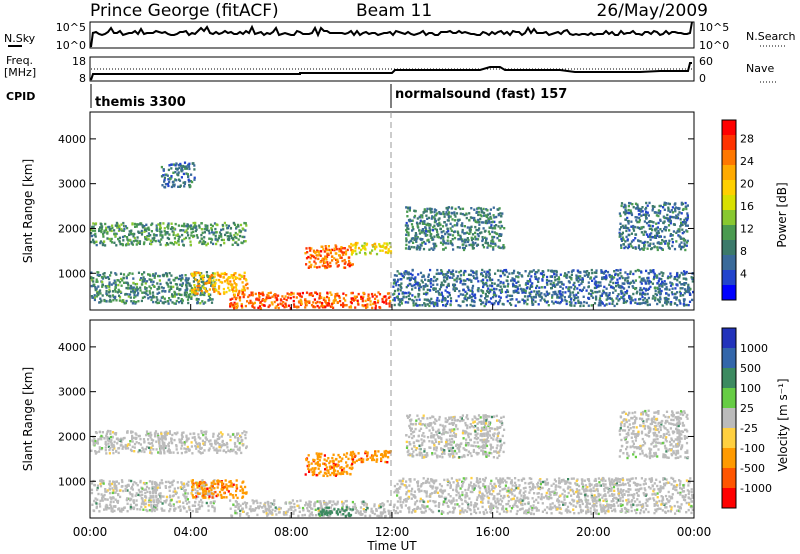 The image size is (800, 554). Describe the element at coordinates (729, 278) in the screenshot. I see `colorbar-swatch` at that location.